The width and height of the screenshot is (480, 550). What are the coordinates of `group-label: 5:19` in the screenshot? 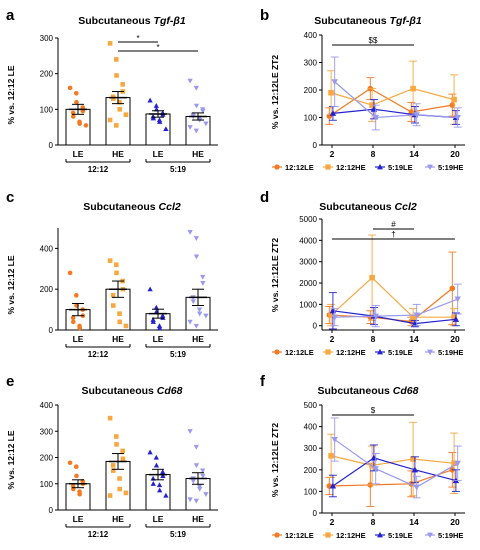 It's located at (178, 354).